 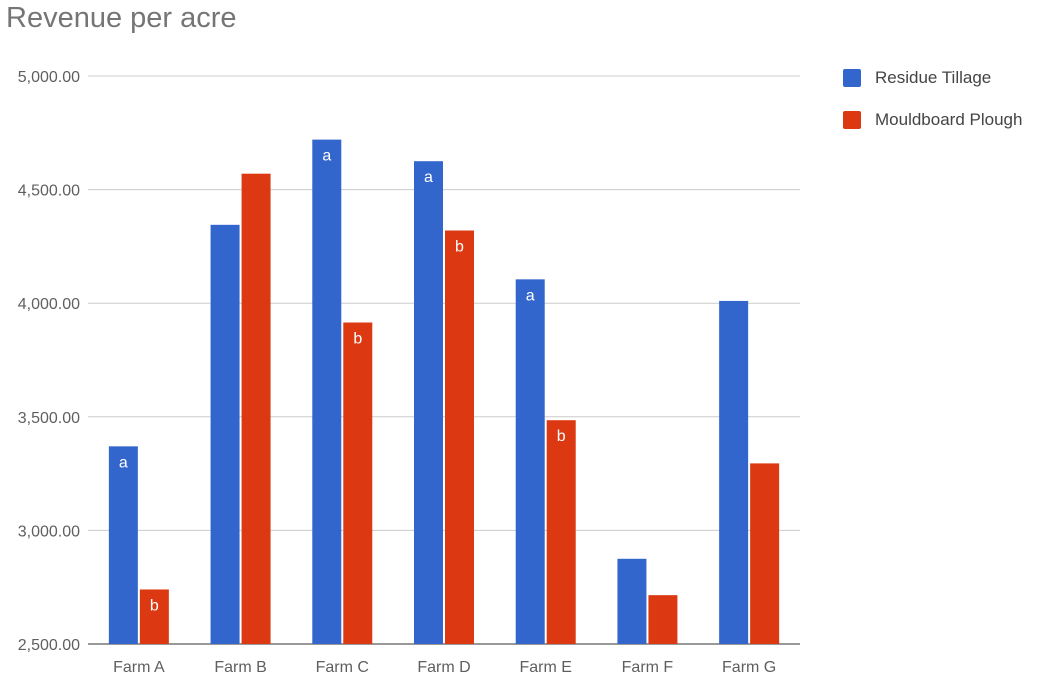 What do you see at coordinates (49, 418) in the screenshot?
I see `y-tick-label: 3,500.00` at bounding box center [49, 418].